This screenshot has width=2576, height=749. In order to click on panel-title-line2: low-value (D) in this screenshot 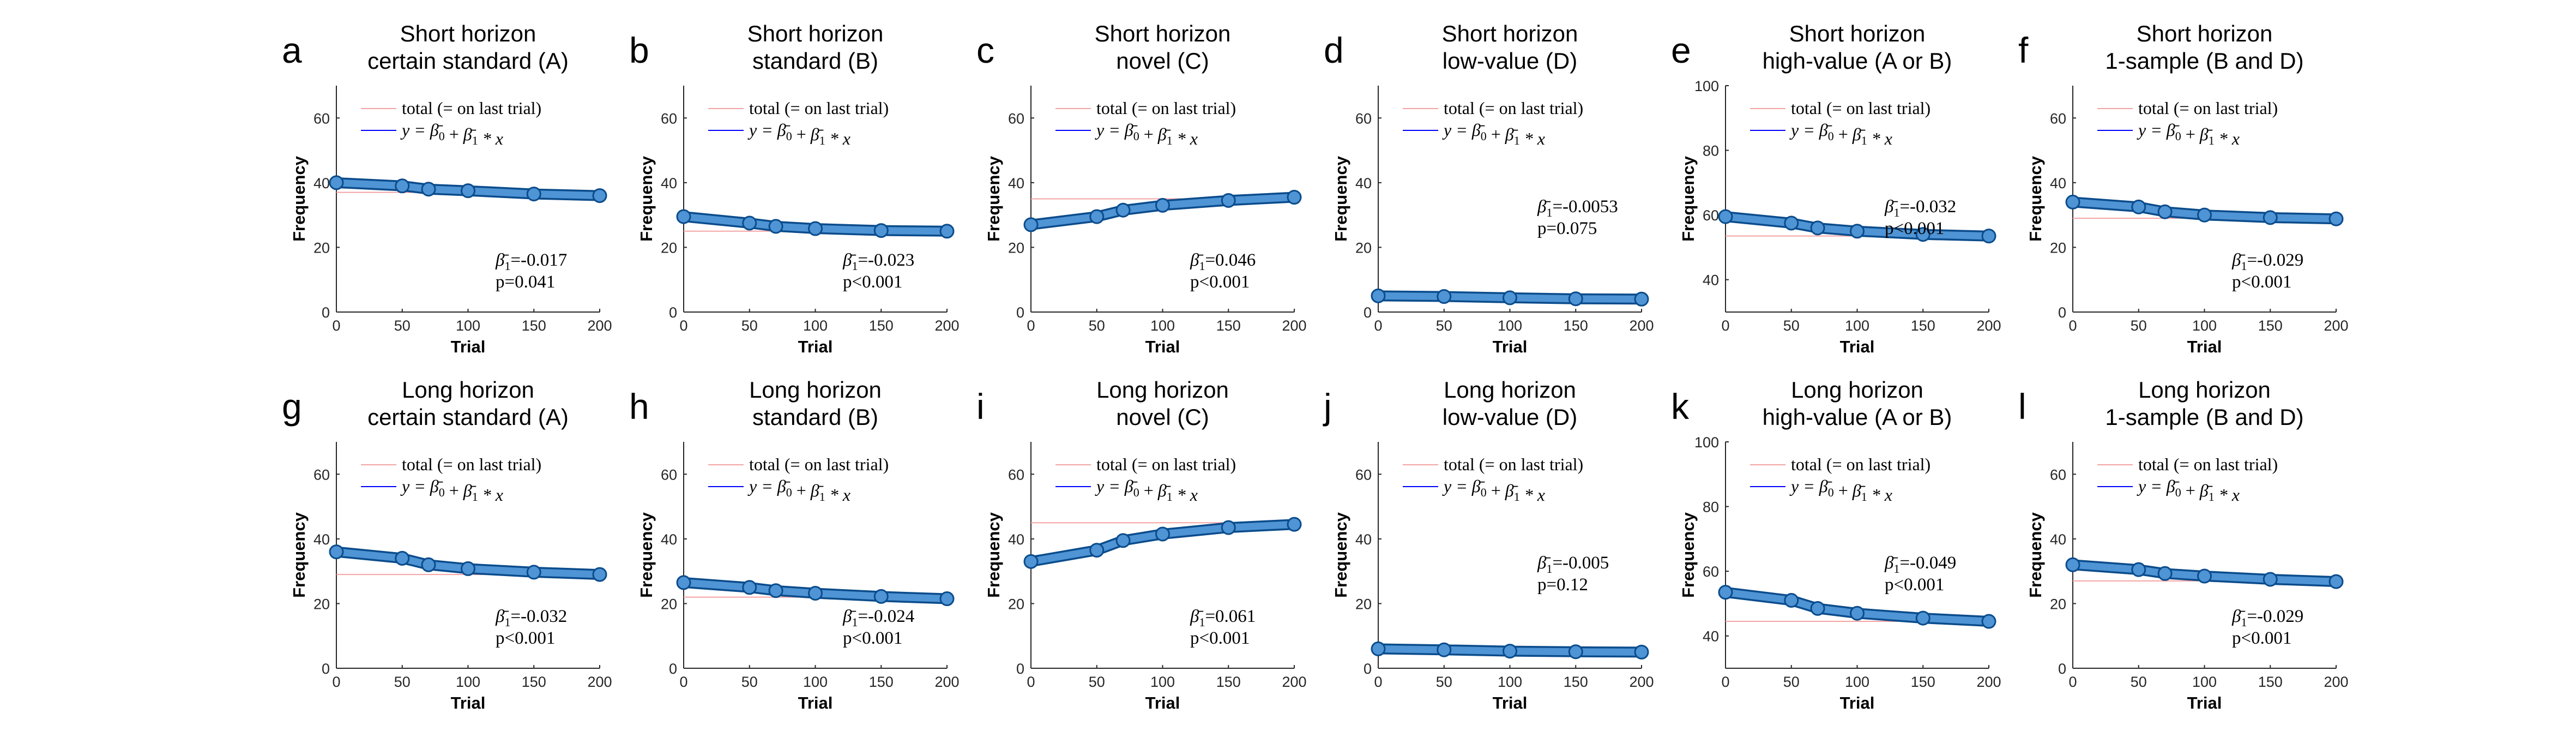, I will do `click(1510, 417)`.